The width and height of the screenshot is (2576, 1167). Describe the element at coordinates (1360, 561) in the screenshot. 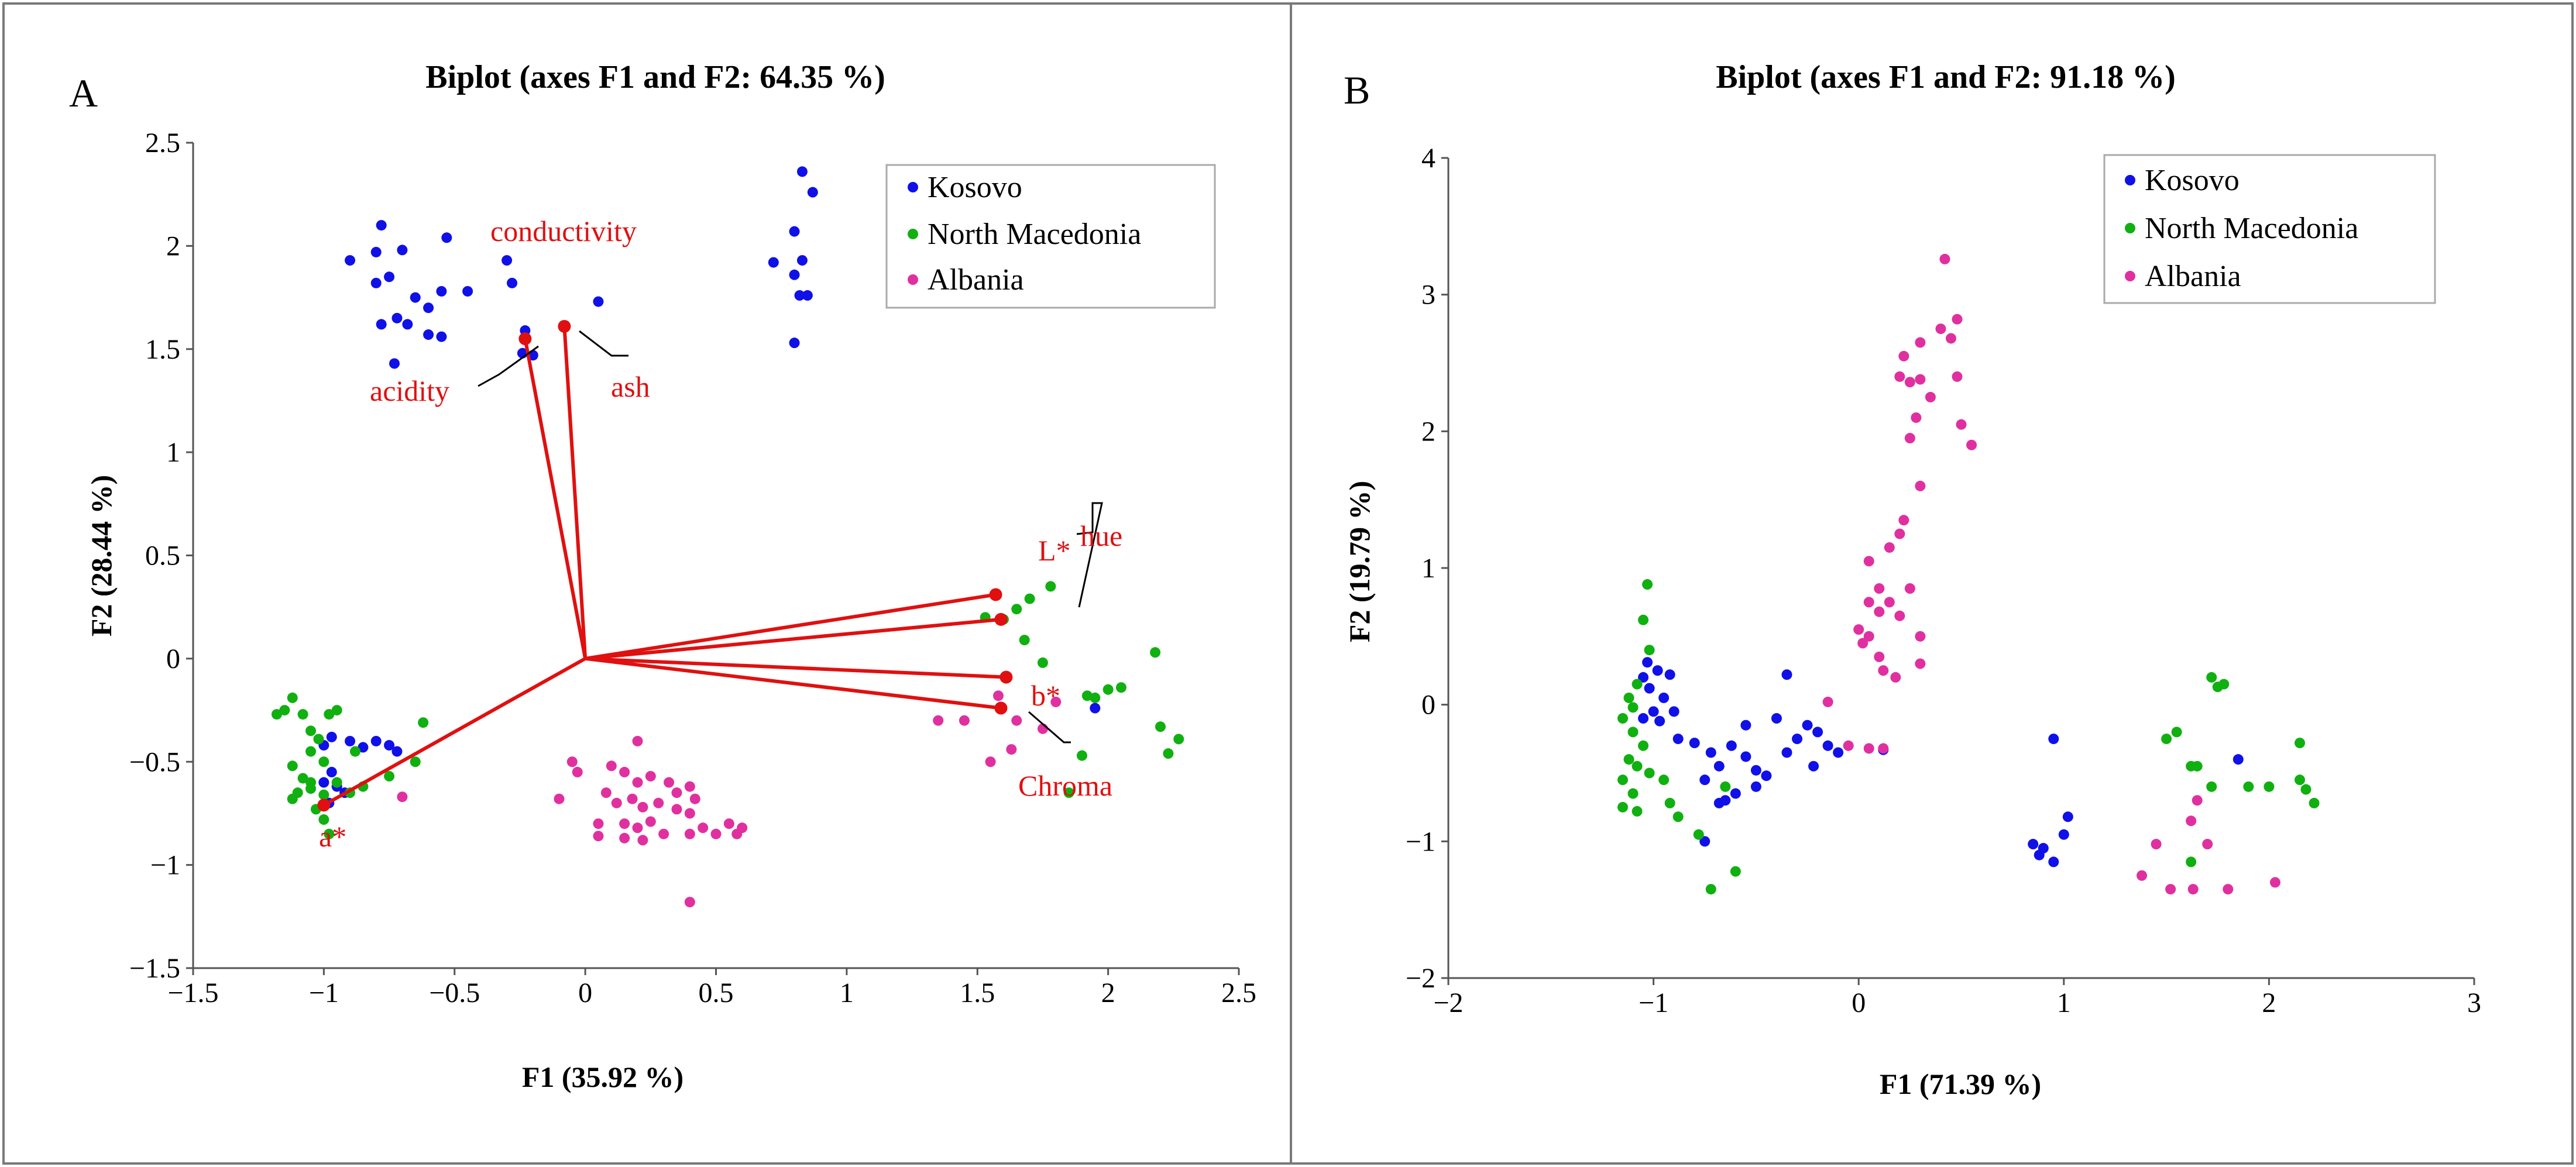

I see `panel-b-ylabel: F2 (19.79 %)` at that location.